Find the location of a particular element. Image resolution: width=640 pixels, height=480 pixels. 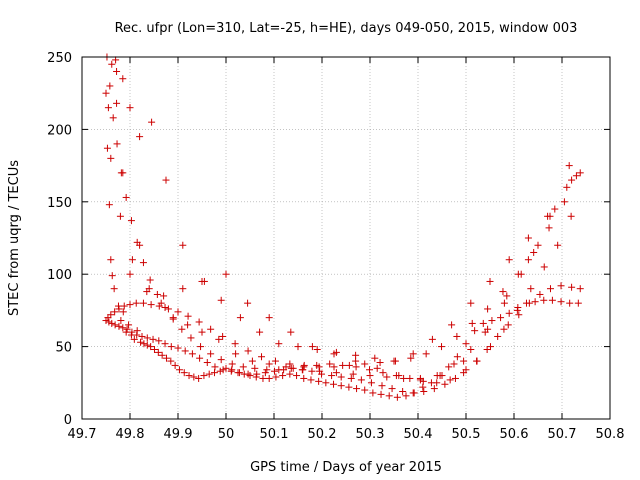

x-tick-label: 49.8 is located at coordinates (130, 434).